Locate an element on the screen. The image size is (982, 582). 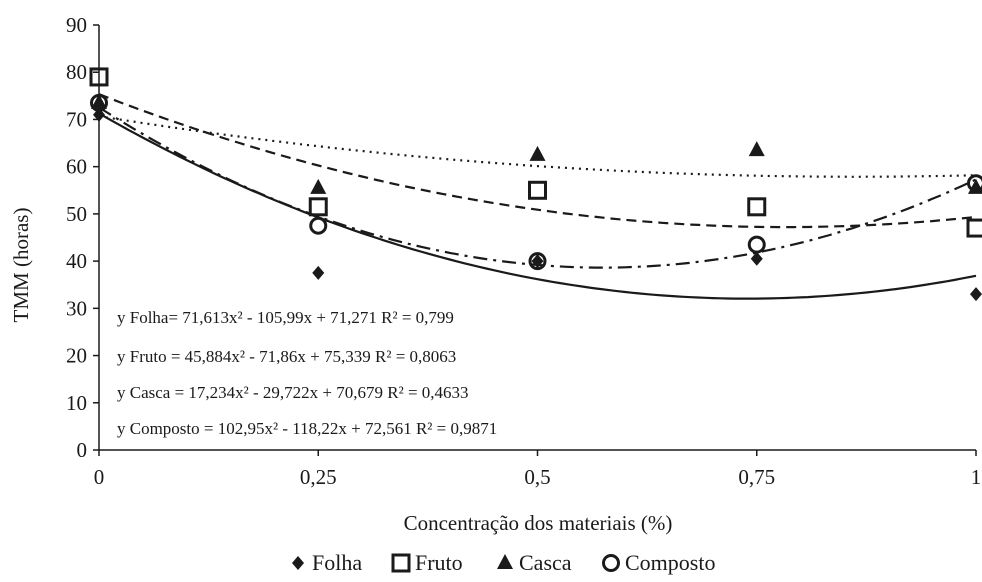
x-tick-label: 0,5 is located at coordinates (537, 477).